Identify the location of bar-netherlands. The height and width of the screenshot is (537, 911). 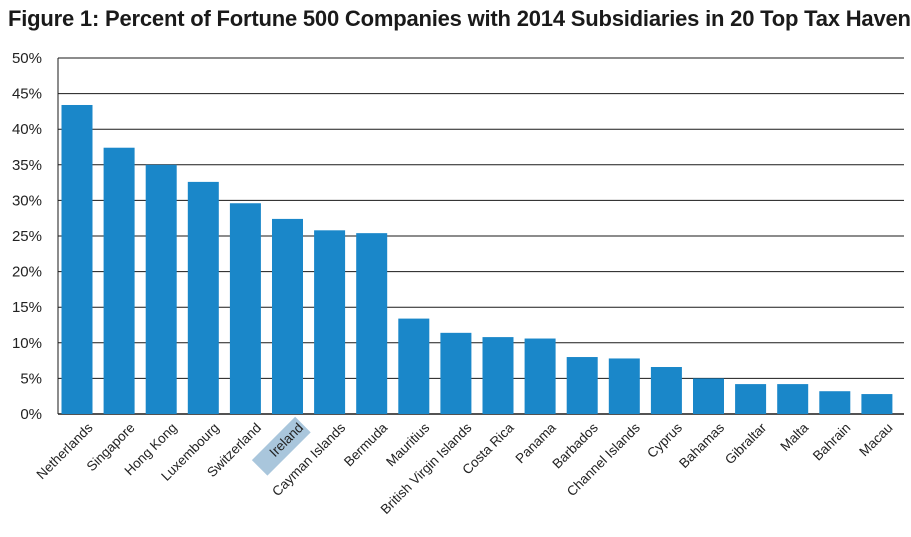
(77, 259).